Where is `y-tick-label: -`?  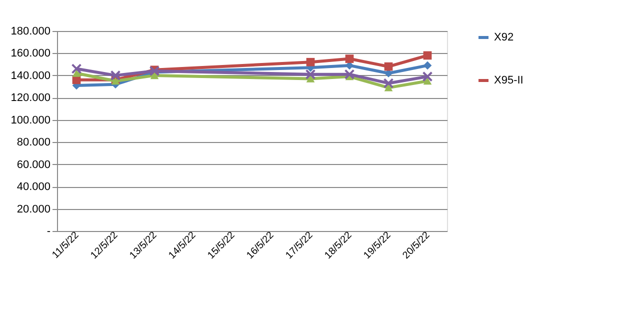
y-tick-label: - is located at coordinates (48, 232).